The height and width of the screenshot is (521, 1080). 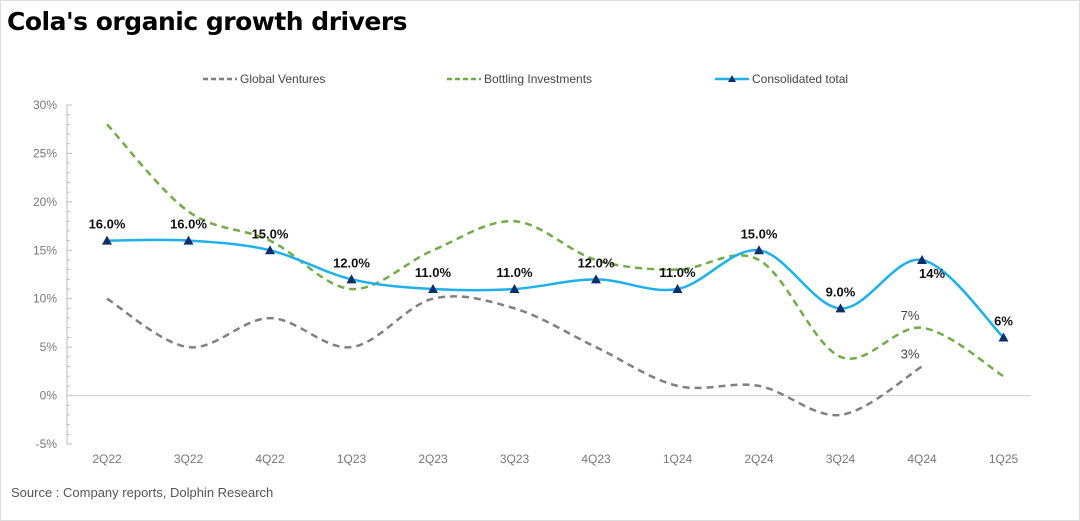 I want to click on x-tick-label: 1Q25, so click(x=1004, y=459).